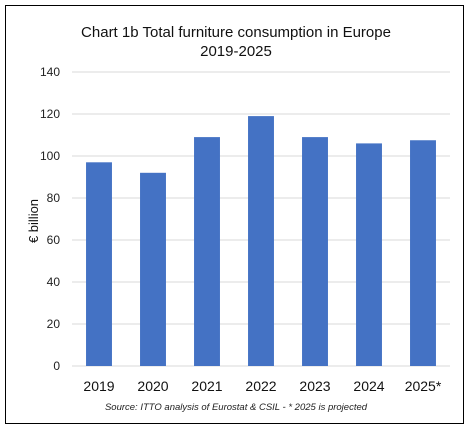 The width and height of the screenshot is (471, 431). I want to click on x-tick-label: 2022, so click(260, 386).